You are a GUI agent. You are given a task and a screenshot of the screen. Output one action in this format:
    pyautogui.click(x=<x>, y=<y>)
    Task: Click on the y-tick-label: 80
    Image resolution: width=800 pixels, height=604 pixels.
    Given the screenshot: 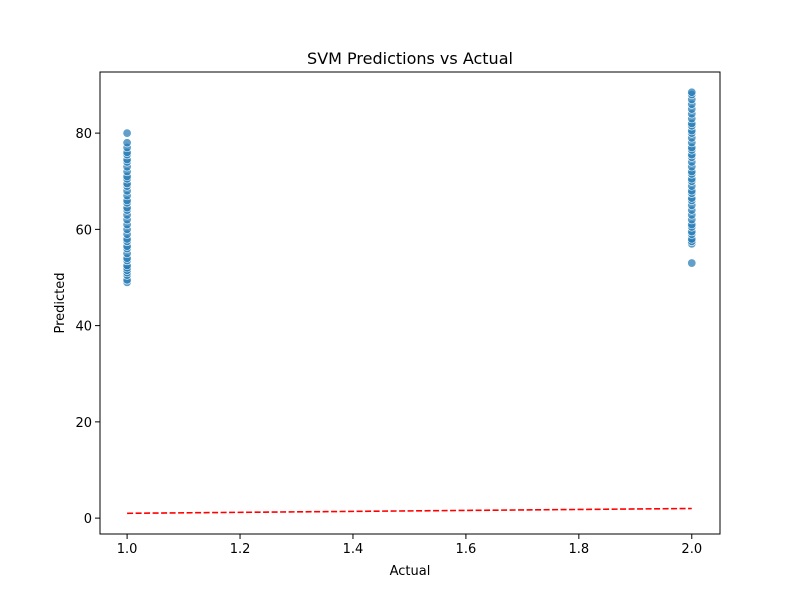 What is the action you would take?
    pyautogui.click(x=83, y=134)
    